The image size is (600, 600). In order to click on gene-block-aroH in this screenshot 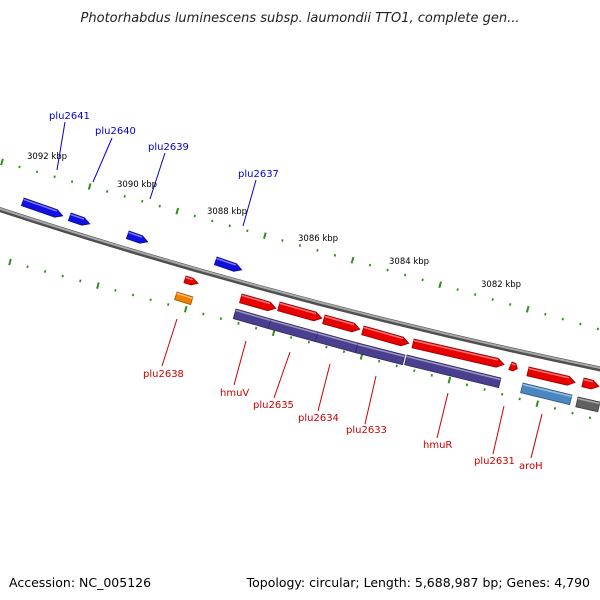, I will do `click(546, 394)`.